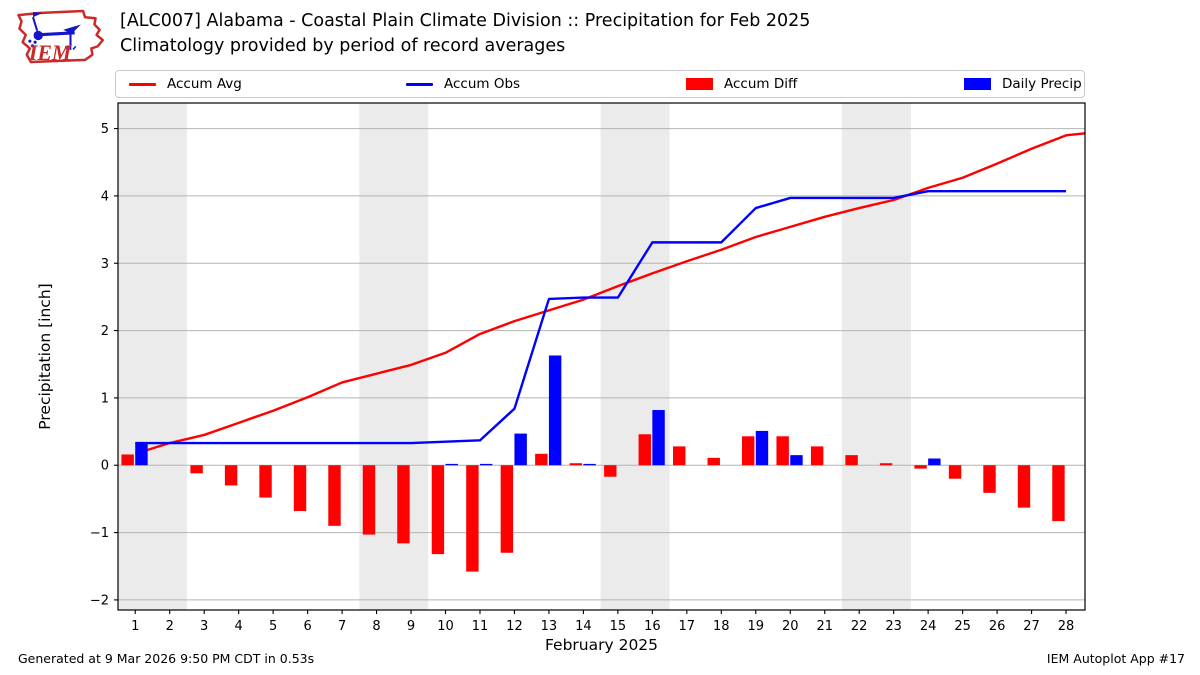  I want to click on svg-text: 21, so click(824, 626).